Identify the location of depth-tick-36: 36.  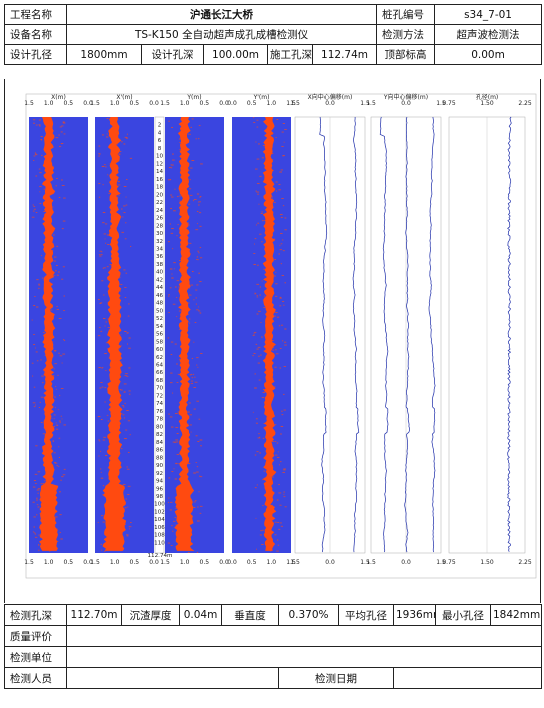
(160, 257).